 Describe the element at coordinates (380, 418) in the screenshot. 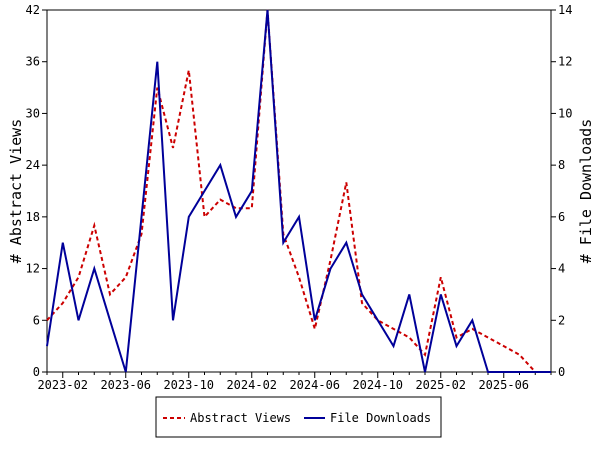

I see `legend-label-file-downloads: File Downloads` at that location.